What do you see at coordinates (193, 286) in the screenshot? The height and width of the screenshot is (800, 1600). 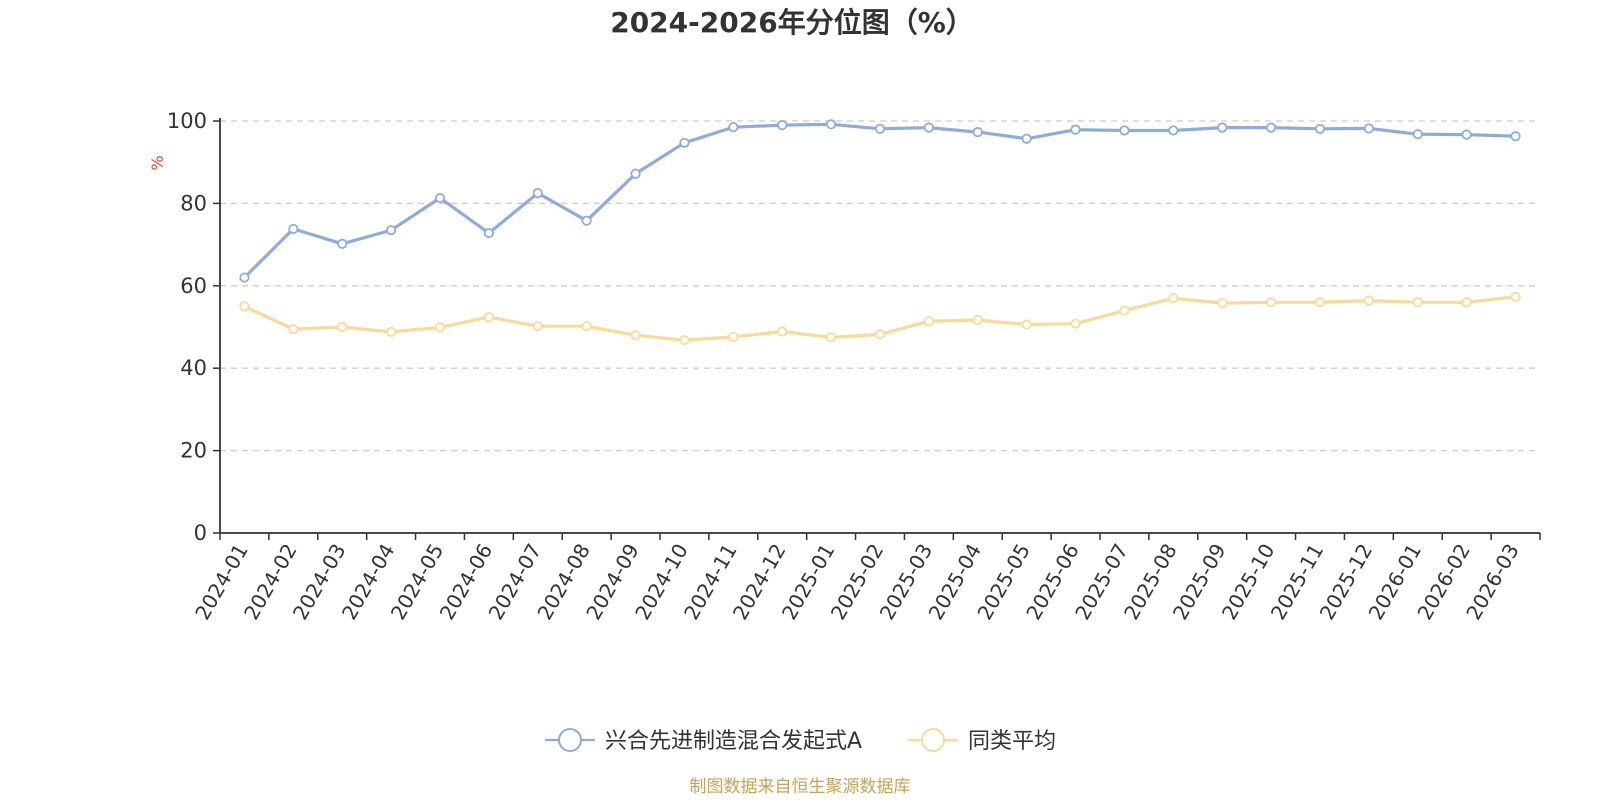 I see `y-tick-label: 60` at bounding box center [193, 286].